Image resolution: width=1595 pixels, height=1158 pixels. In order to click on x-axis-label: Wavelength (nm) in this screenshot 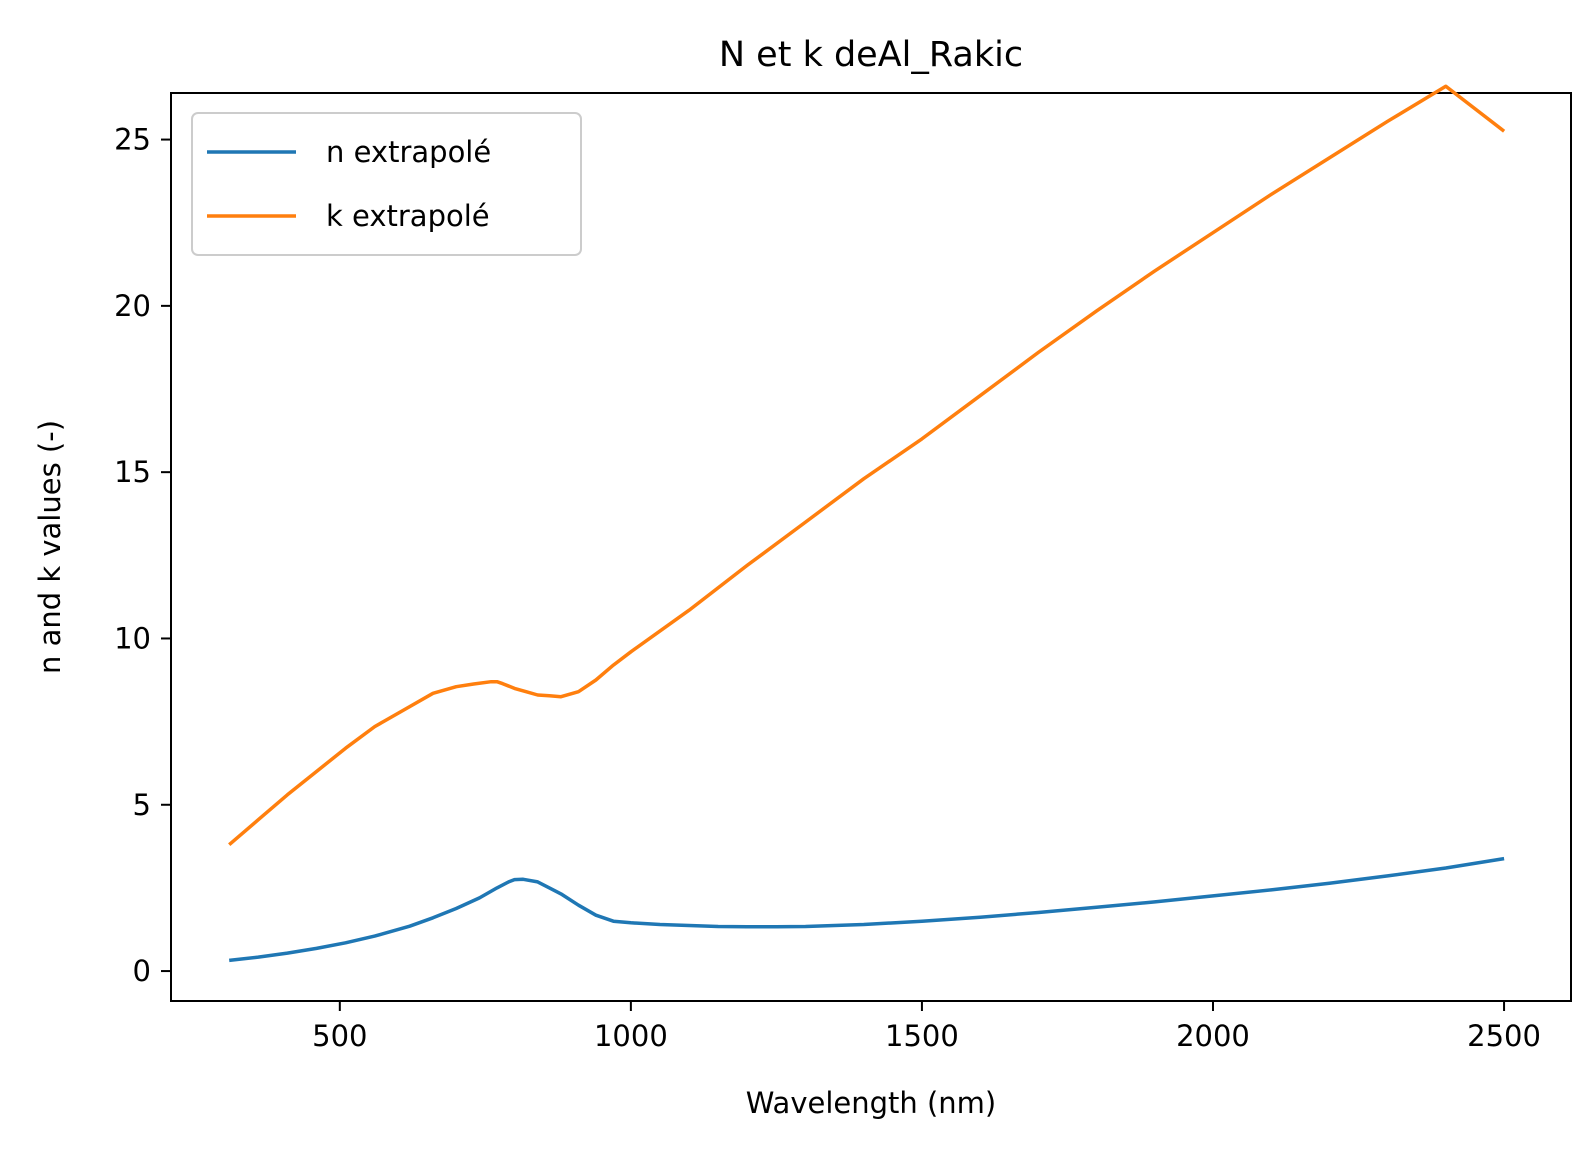, I will do `click(871, 1103)`.